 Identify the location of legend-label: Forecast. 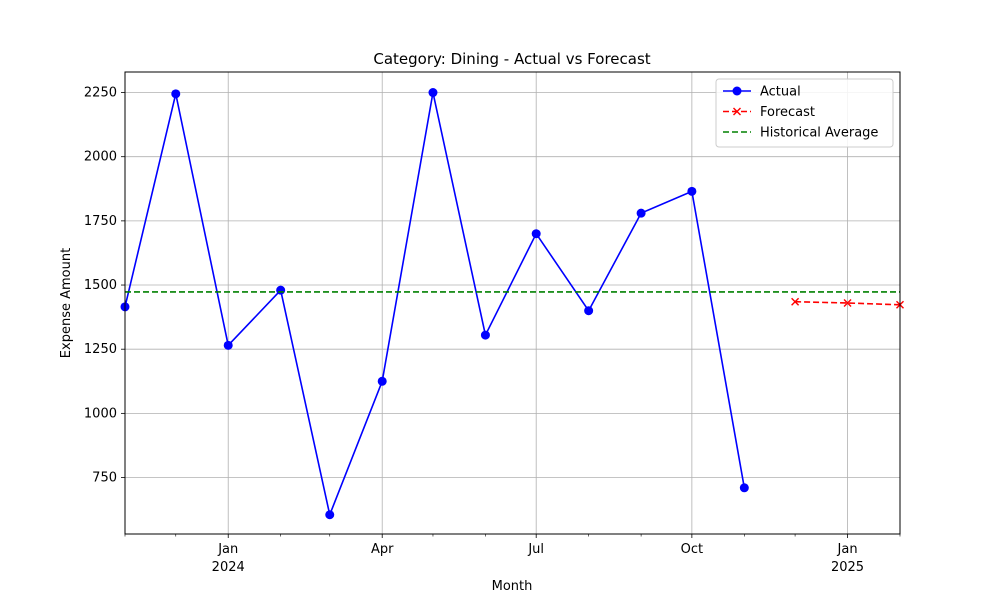
(787, 112).